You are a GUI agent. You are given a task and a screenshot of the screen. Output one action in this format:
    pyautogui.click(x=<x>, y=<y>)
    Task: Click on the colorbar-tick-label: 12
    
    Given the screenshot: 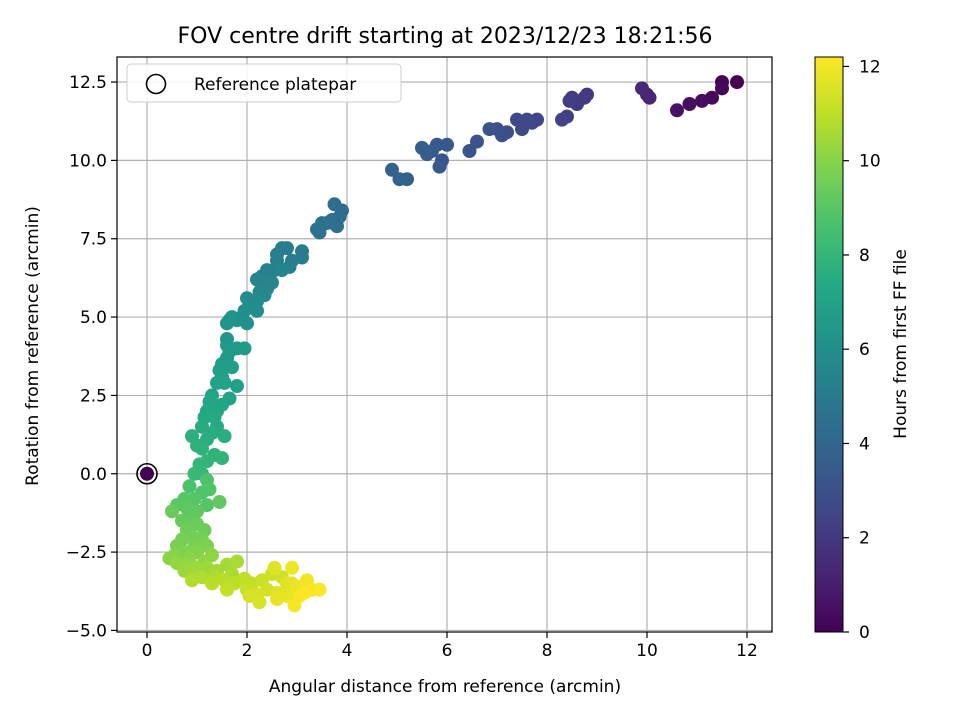 What is the action you would take?
    pyautogui.click(x=870, y=67)
    